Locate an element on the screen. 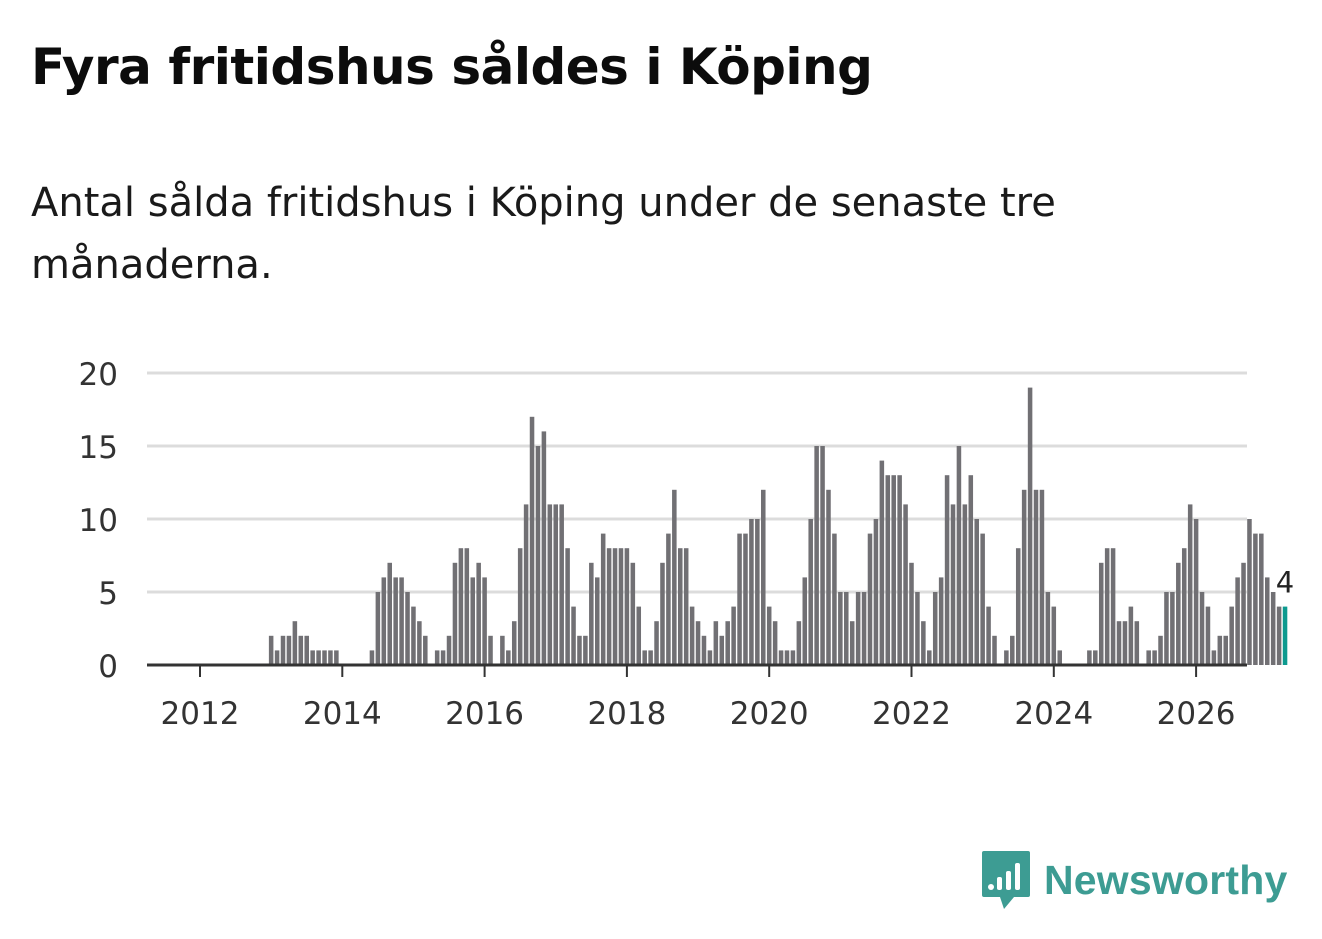  brand-logo: Newsworthy is located at coordinates (1134, 880).